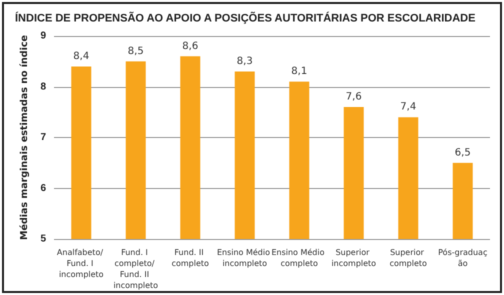 The height and width of the screenshot is (295, 504). Describe the element at coordinates (43, 137) in the screenshot. I see `y-tick-label: 7` at that location.